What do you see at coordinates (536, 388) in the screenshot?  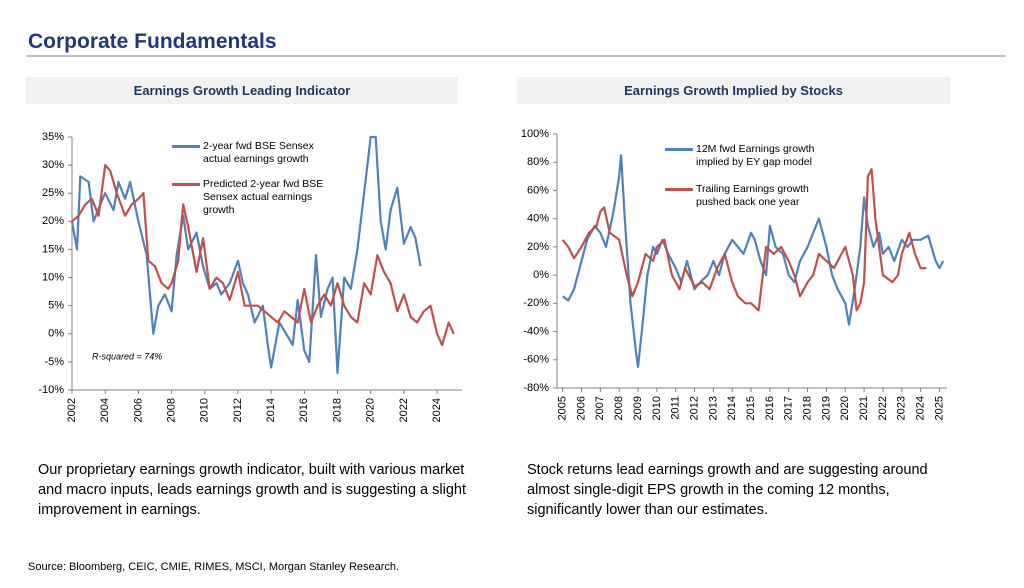 I see `y-tick-label: -80%` at bounding box center [536, 388].